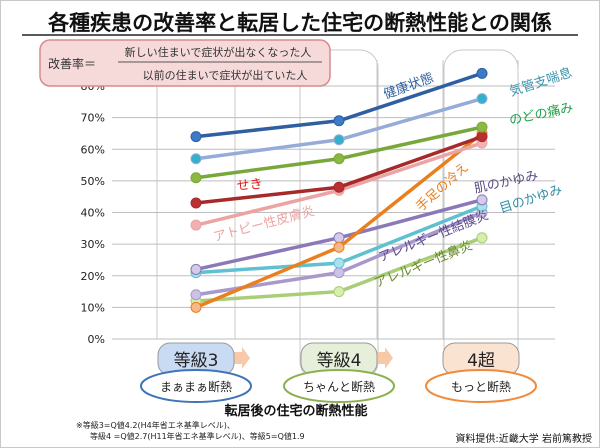 The height and width of the screenshot is (448, 600). Describe the element at coordinates (481, 361) in the screenshot. I see `x-category-label: 4超` at that location.